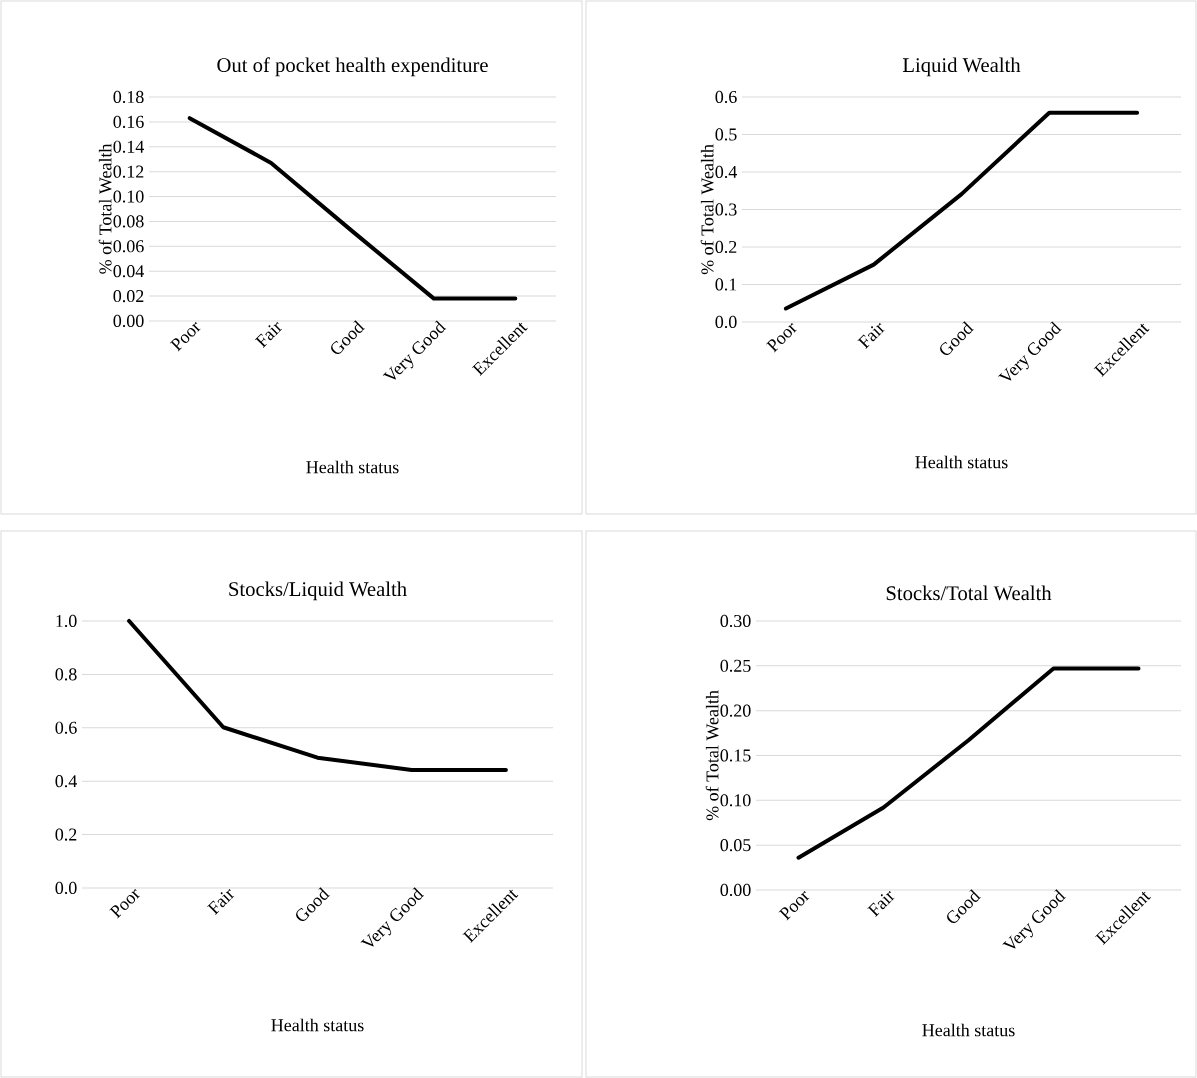 This screenshot has height=1078, width=1197. I want to click on y-tick-label: 0.3, so click(726, 209).